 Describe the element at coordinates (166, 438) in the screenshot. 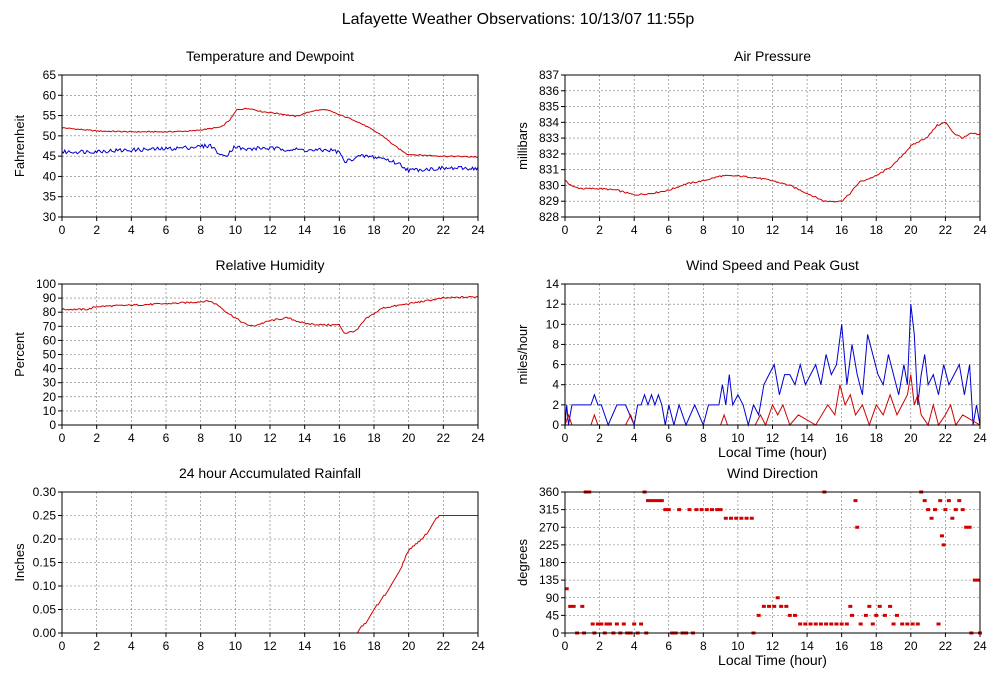

I see `humidity-xtick-label: 6` at that location.